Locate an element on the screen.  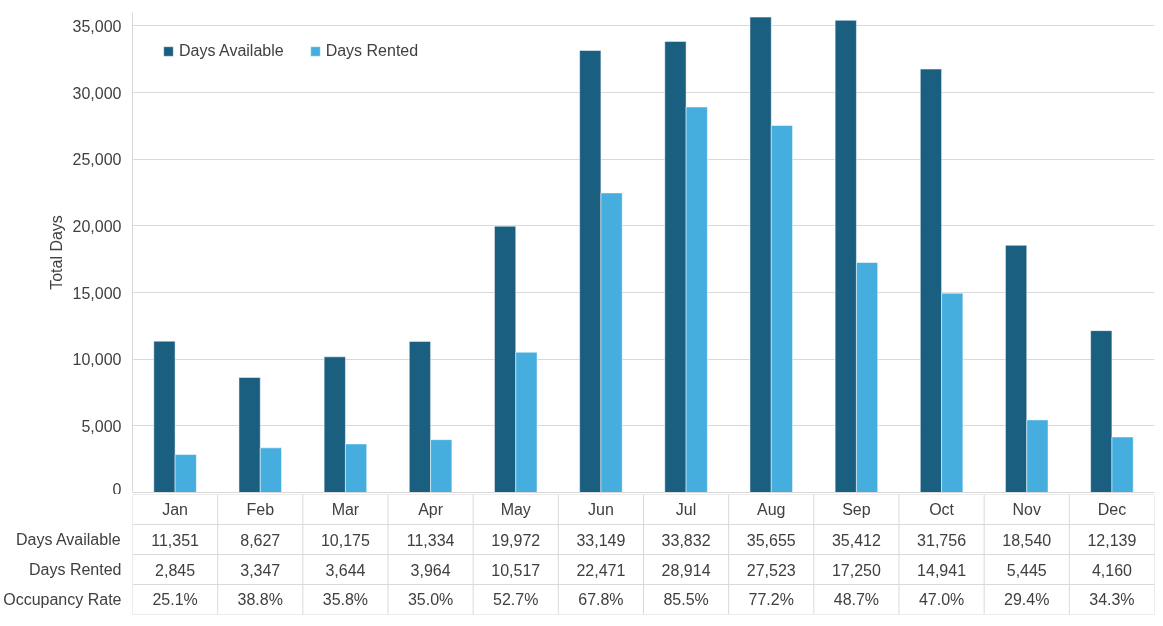
data-label: 3,347 is located at coordinates (260, 570).